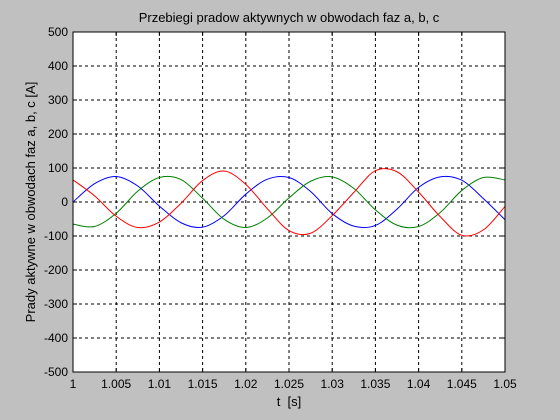 The height and width of the screenshot is (420, 560). Describe the element at coordinates (56, 304) in the screenshot. I see `y-tick-label: -300` at that location.